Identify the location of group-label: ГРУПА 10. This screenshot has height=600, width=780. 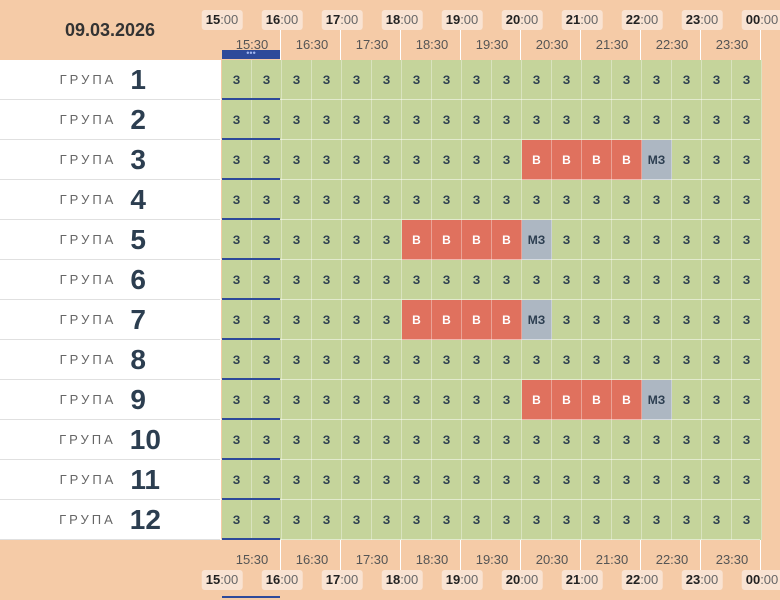
(110, 440).